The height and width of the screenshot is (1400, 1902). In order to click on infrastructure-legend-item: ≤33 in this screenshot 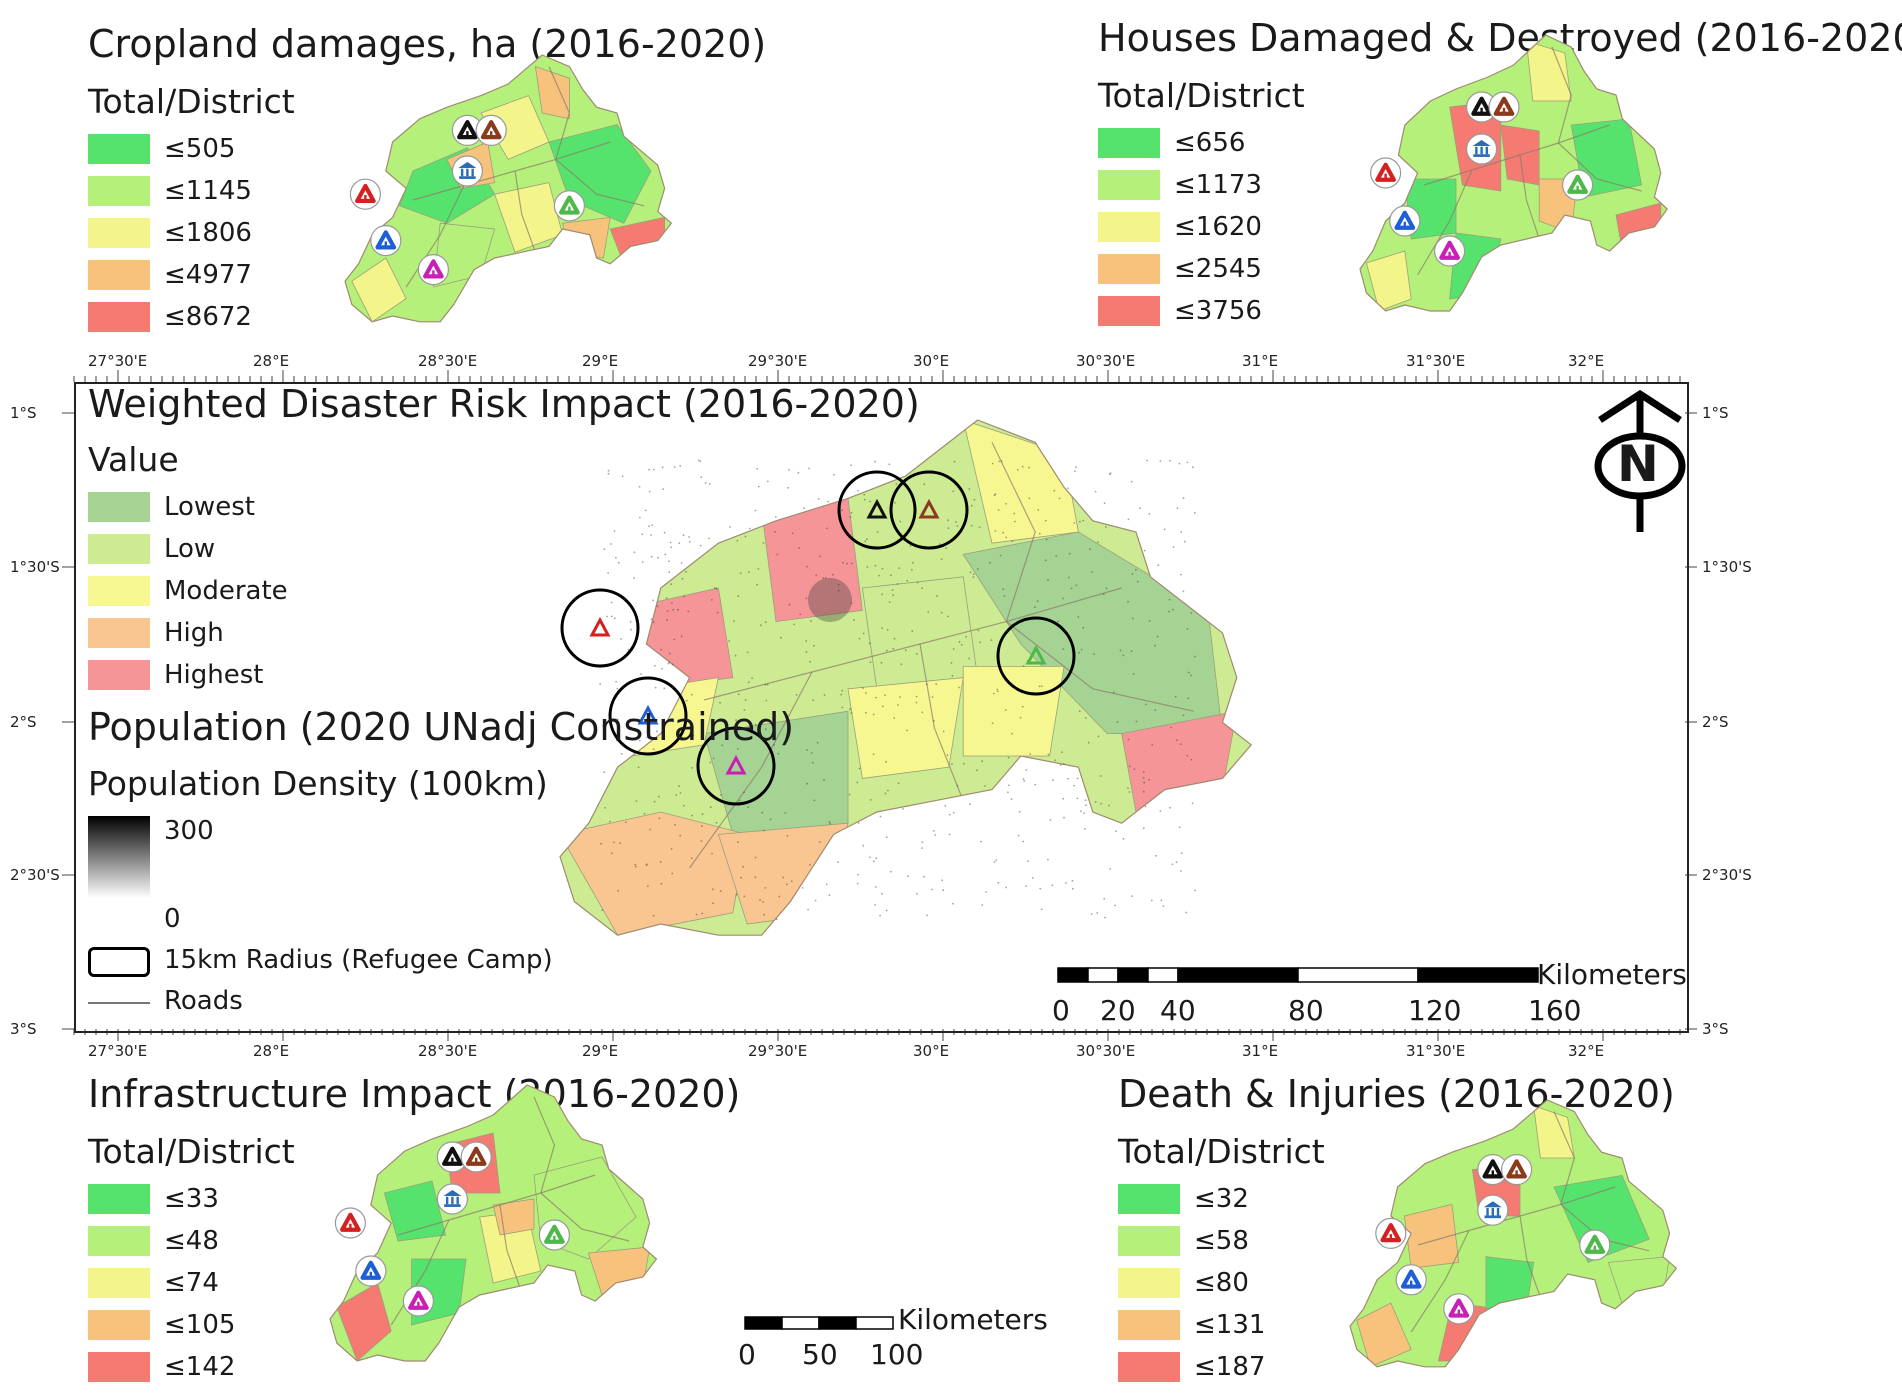, I will do `click(153, 1199)`.